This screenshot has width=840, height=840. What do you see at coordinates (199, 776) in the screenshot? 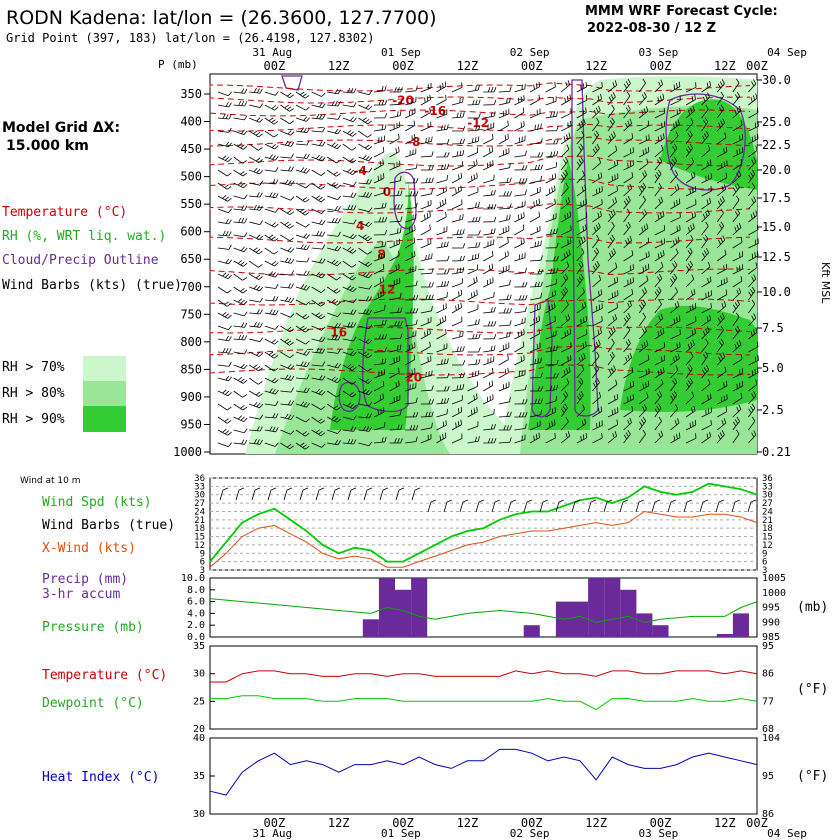
I see `heat-index-tick-label: 35` at bounding box center [199, 776].